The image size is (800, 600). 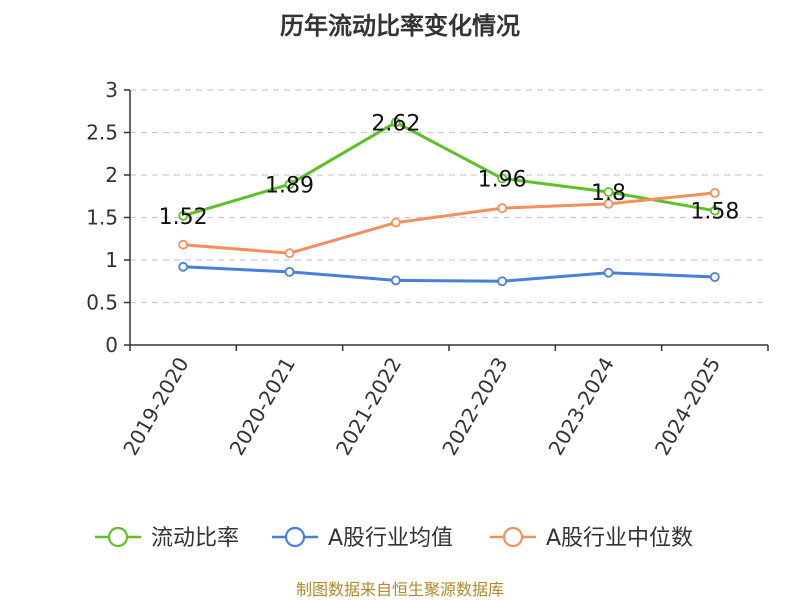 What do you see at coordinates (687, 406) in the screenshot?
I see `x-tick-label: 2024-2025` at bounding box center [687, 406].